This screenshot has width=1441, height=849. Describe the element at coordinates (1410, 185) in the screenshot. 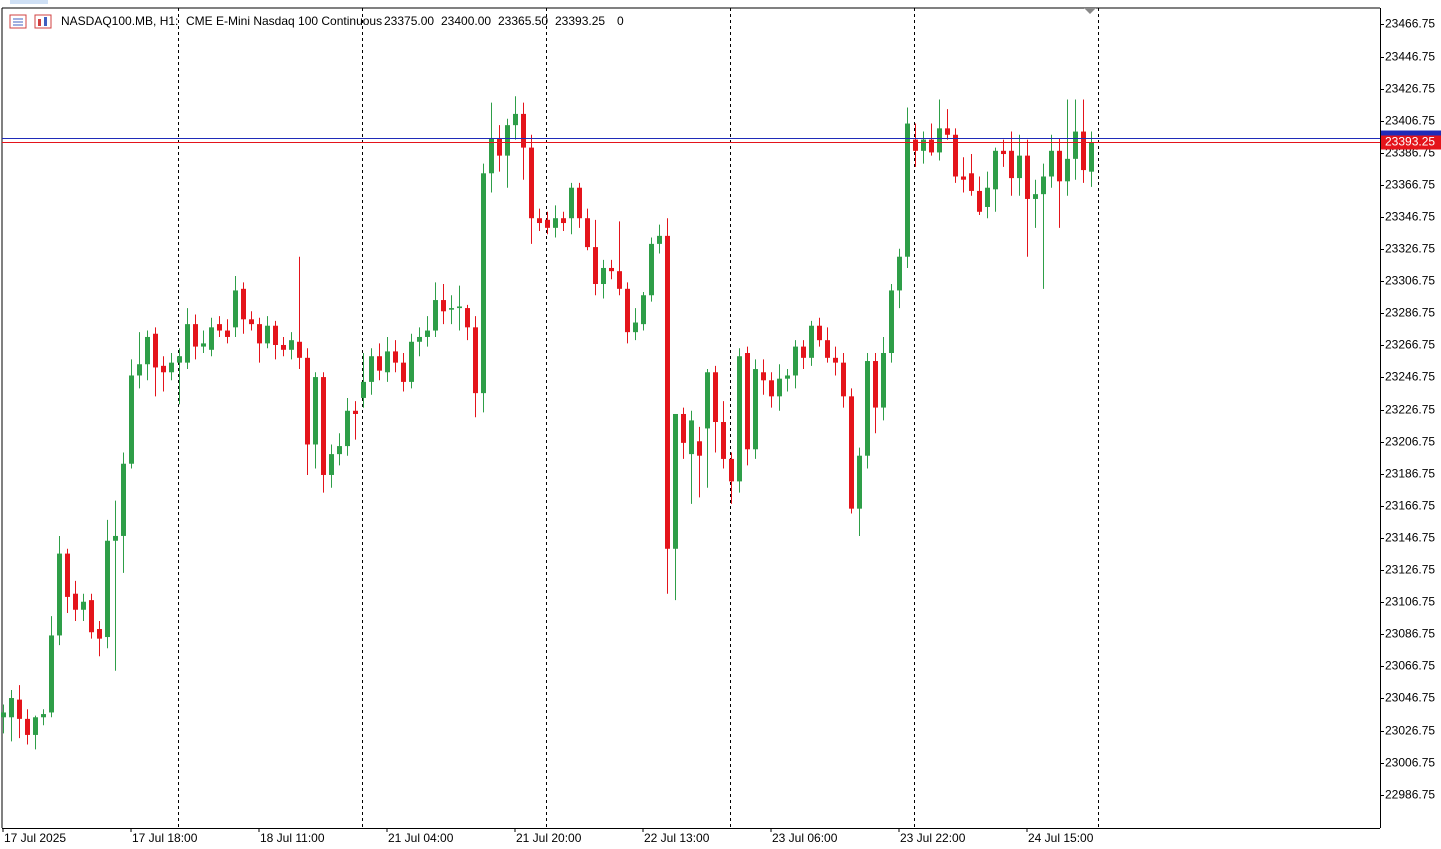

I see `y-tick-label: 23366.75` at that location.